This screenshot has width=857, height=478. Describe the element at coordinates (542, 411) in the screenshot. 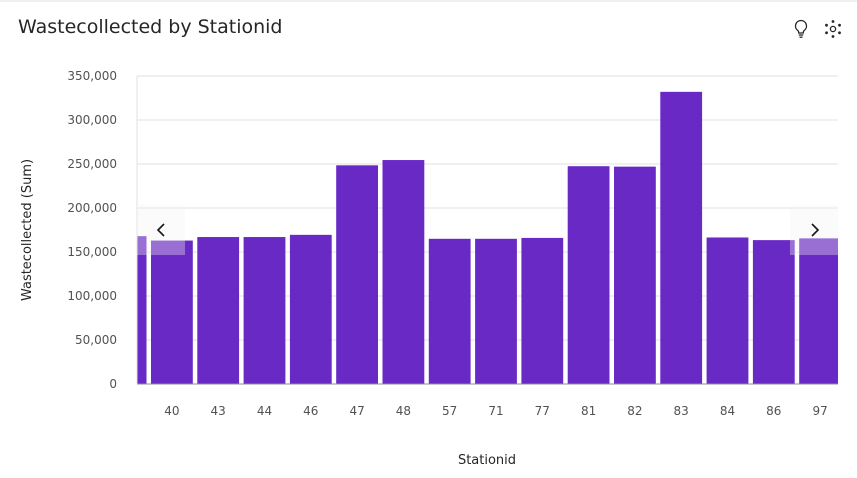

I see `x-tick-label: 77` at that location.